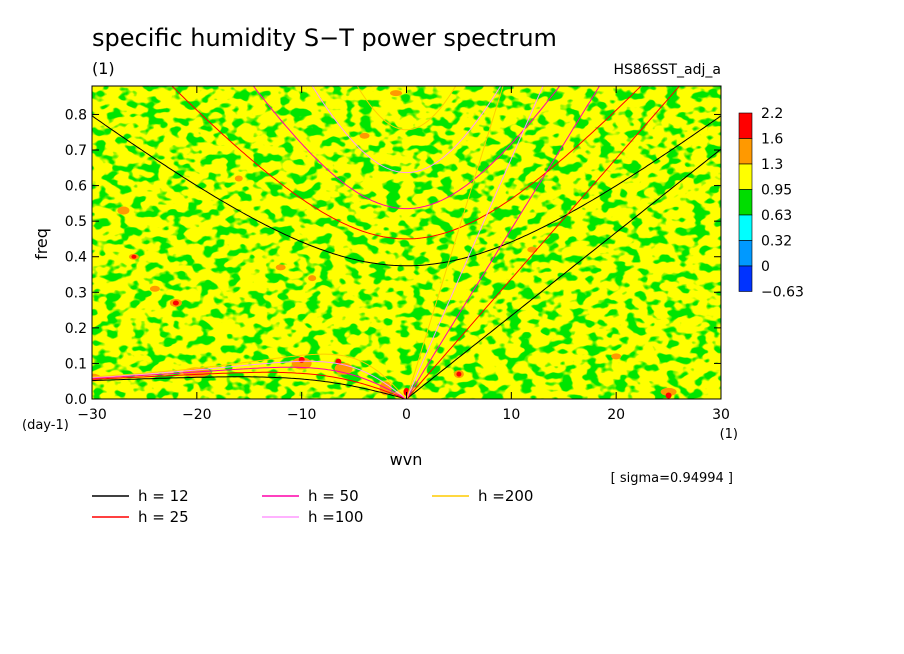 The height and width of the screenshot is (654, 904). Describe the element at coordinates (76, 293) in the screenshot. I see `y-tick-label: 0.3` at that location.